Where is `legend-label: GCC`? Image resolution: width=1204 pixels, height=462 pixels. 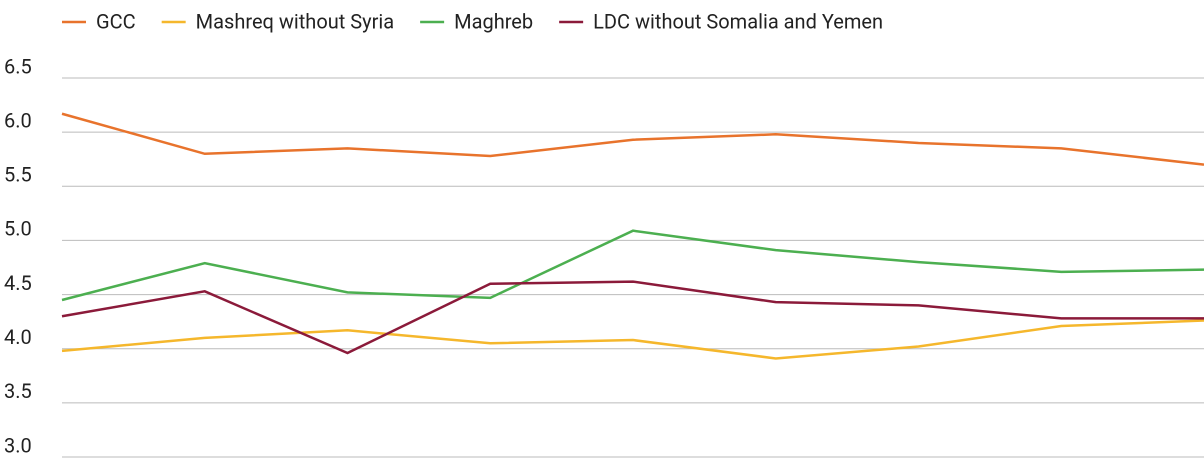
legend-label: GCC is located at coordinates (116, 21).